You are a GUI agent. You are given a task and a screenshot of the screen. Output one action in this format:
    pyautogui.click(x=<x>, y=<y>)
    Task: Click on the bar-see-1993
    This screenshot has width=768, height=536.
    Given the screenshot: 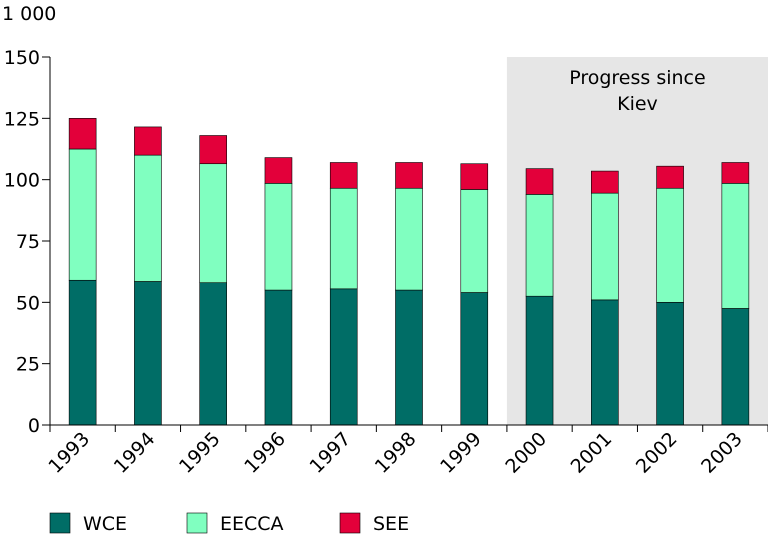 What is the action you would take?
    pyautogui.click(x=82, y=134)
    